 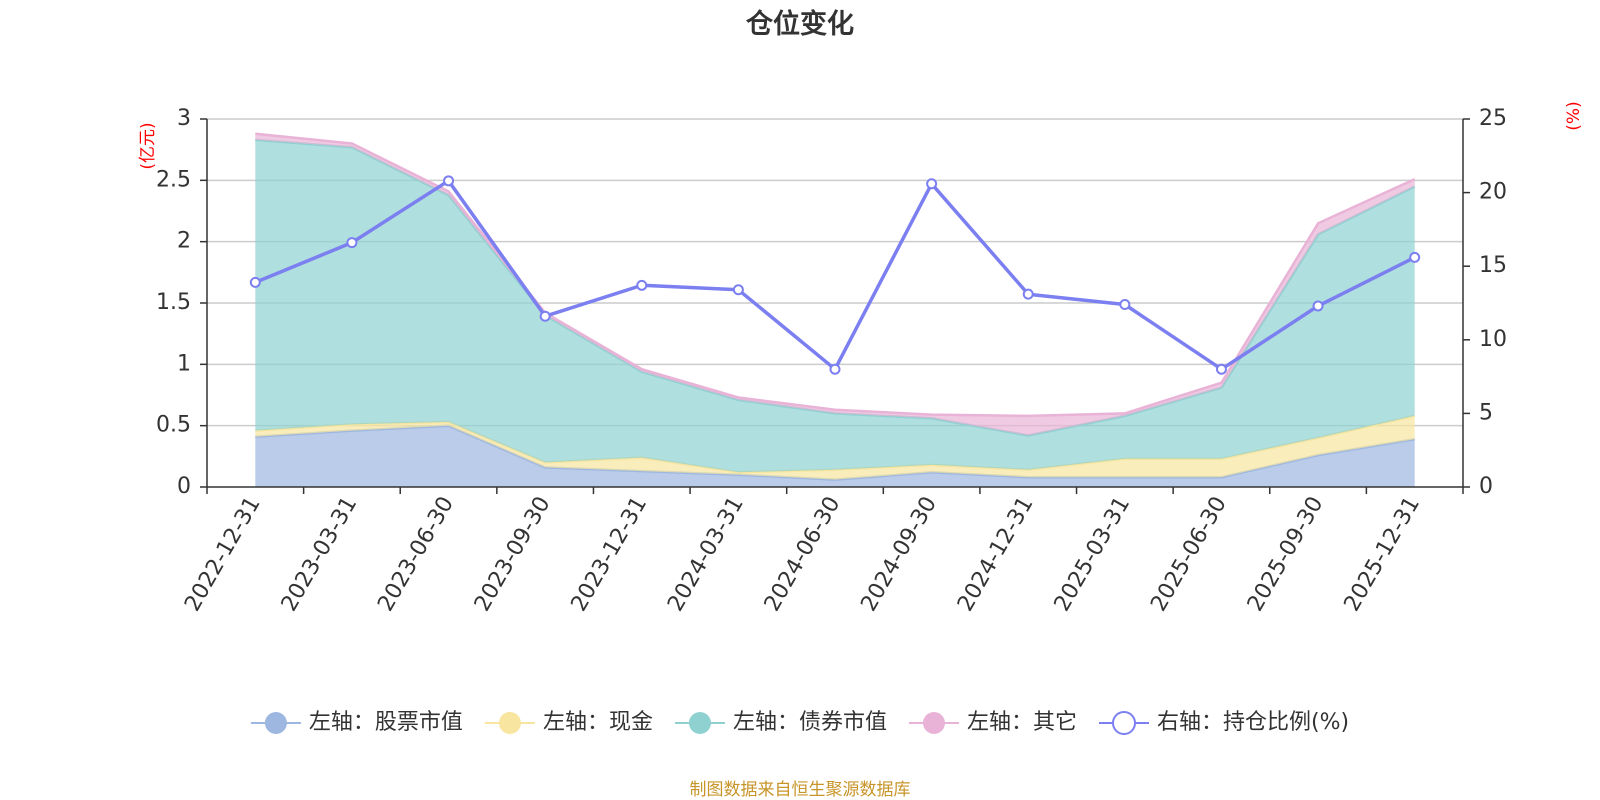 What do you see at coordinates (1093, 554) in the screenshot?
I see `x-axis-category-label: 2025-03-31` at bounding box center [1093, 554].